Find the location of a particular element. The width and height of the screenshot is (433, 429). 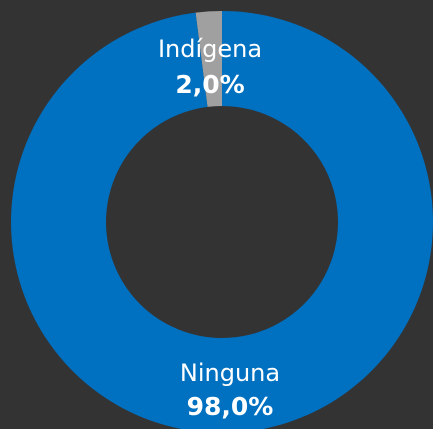

donut-slice is located at coordinates (208, 59).